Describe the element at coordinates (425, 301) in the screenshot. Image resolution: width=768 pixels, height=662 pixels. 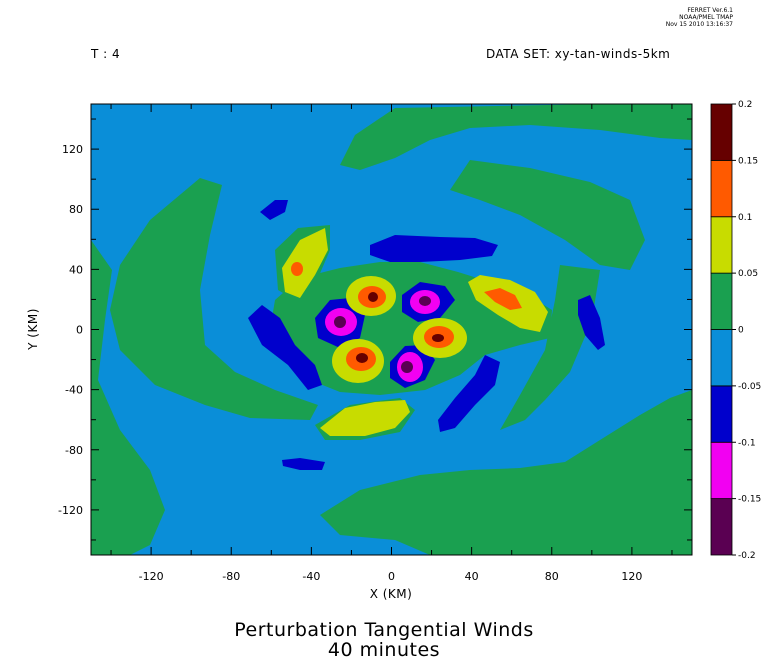
I see `purple-core-ne` at that location.